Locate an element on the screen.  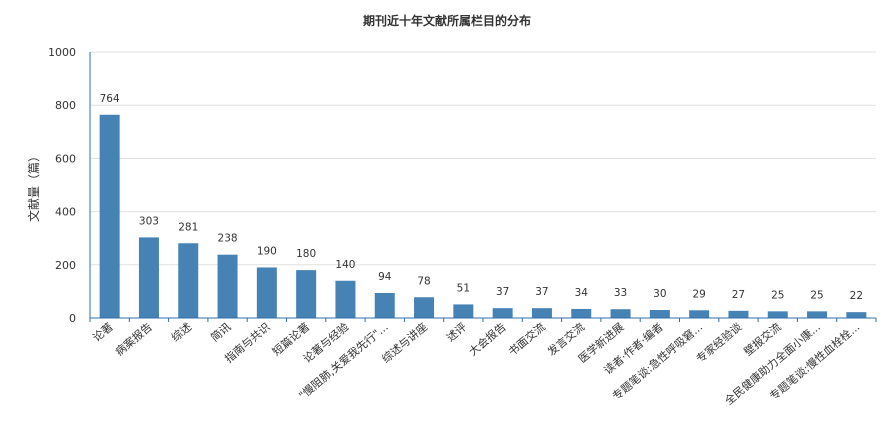
x-tick-label: 综述 is located at coordinates (181, 332).